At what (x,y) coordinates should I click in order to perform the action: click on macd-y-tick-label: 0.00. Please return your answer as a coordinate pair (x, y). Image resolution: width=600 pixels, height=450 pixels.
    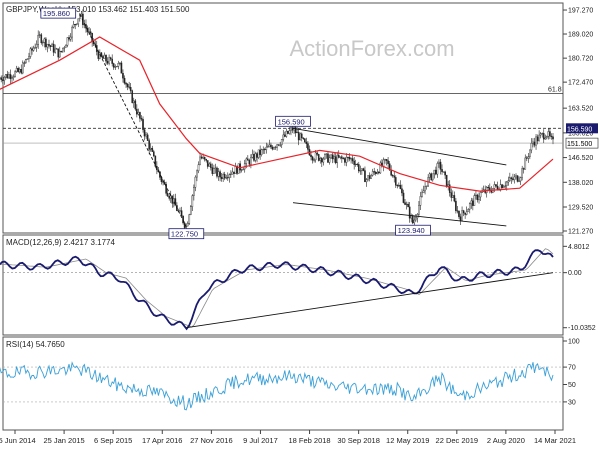
    Looking at the image, I should click on (575, 273).